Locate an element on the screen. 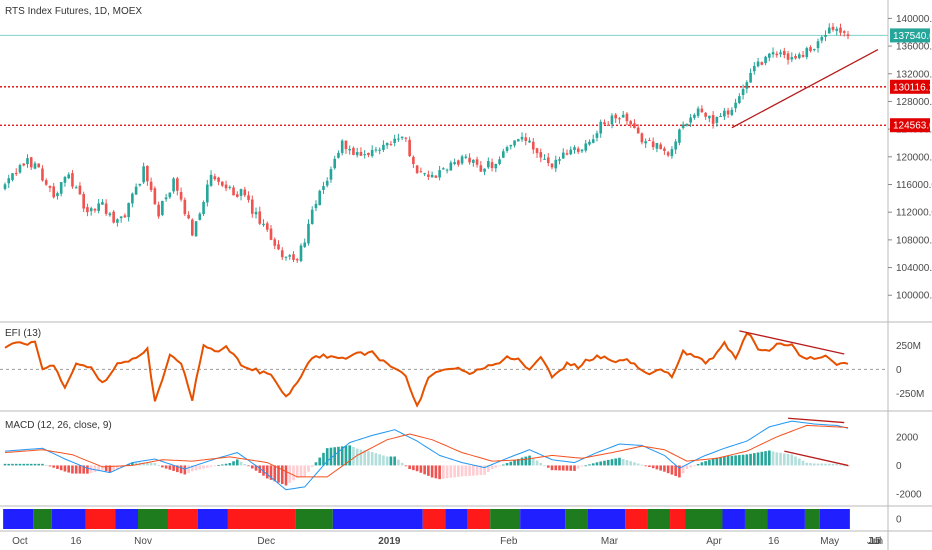 The width and height of the screenshot is (932, 550). efi-trend-line is located at coordinates (792, 342).